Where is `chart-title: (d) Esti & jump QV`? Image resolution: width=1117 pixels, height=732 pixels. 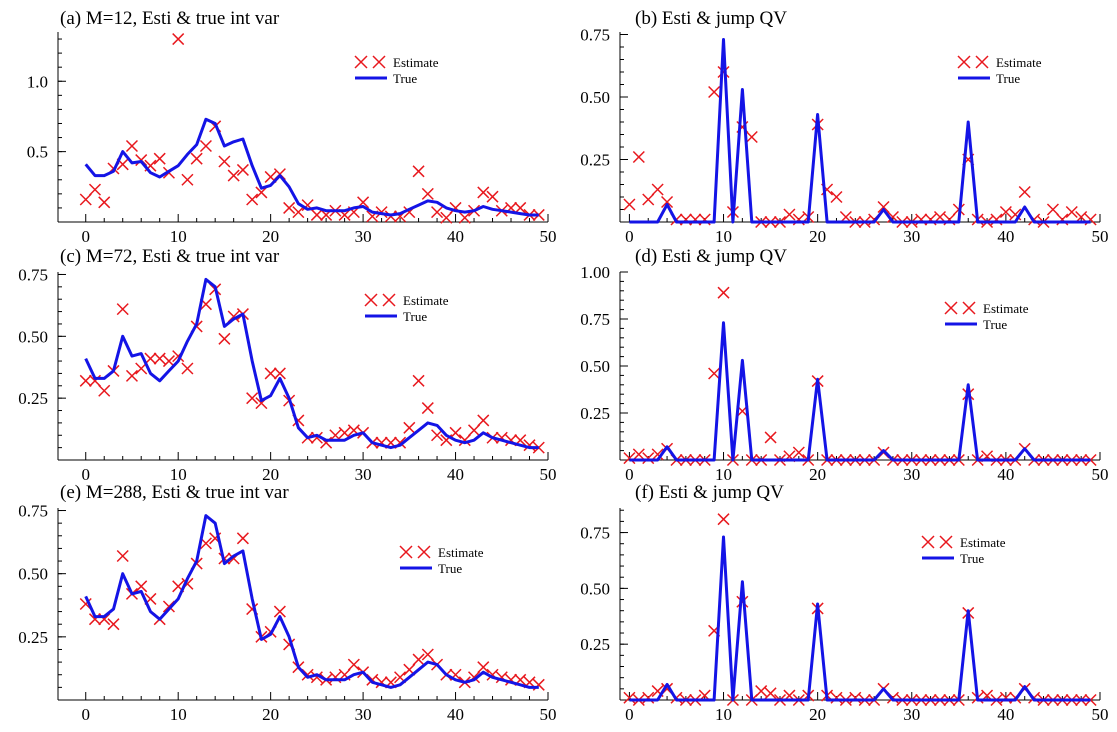
chart-title: (d) Esti & jump QV is located at coordinates (711, 256).